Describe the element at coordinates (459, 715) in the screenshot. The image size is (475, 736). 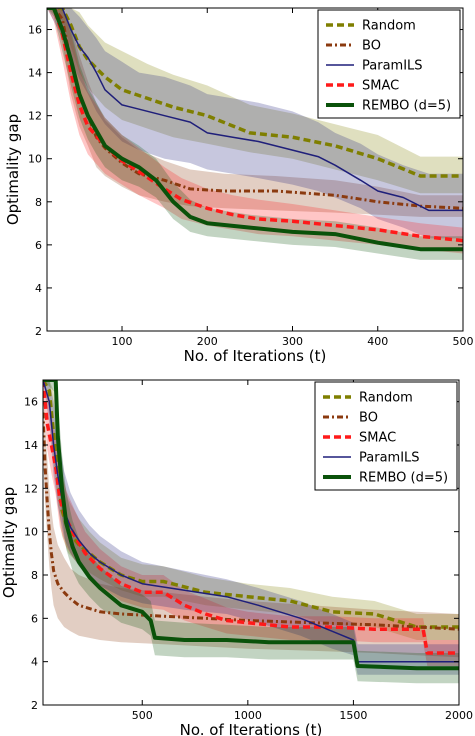
I see `x-tick-label: 2000` at that location.